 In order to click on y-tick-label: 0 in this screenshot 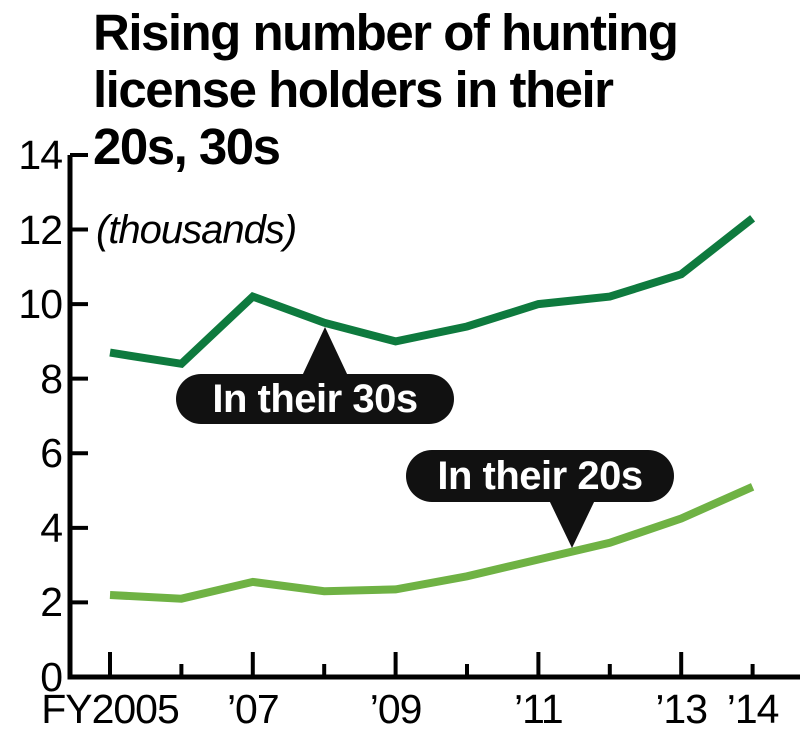, I will do `click(51, 677)`.